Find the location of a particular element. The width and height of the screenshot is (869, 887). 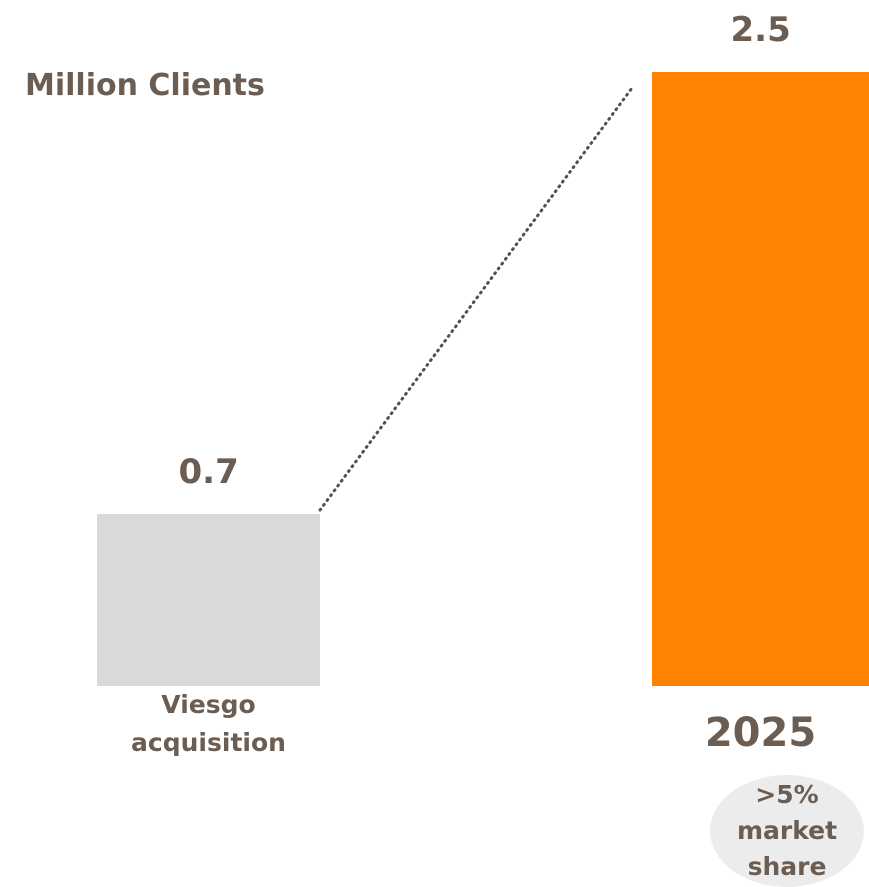

value-label: 2.5 is located at coordinates (760, 30).